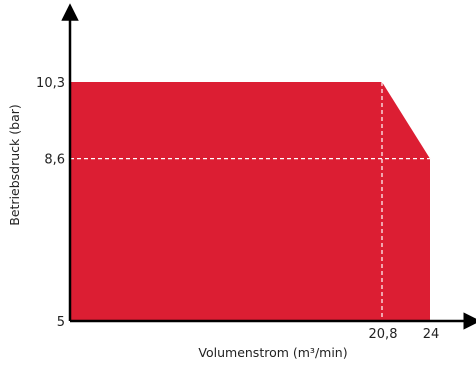 This screenshot has height=367, width=476. I want to click on x-tick-label-20-8: 20,8, so click(383, 334).